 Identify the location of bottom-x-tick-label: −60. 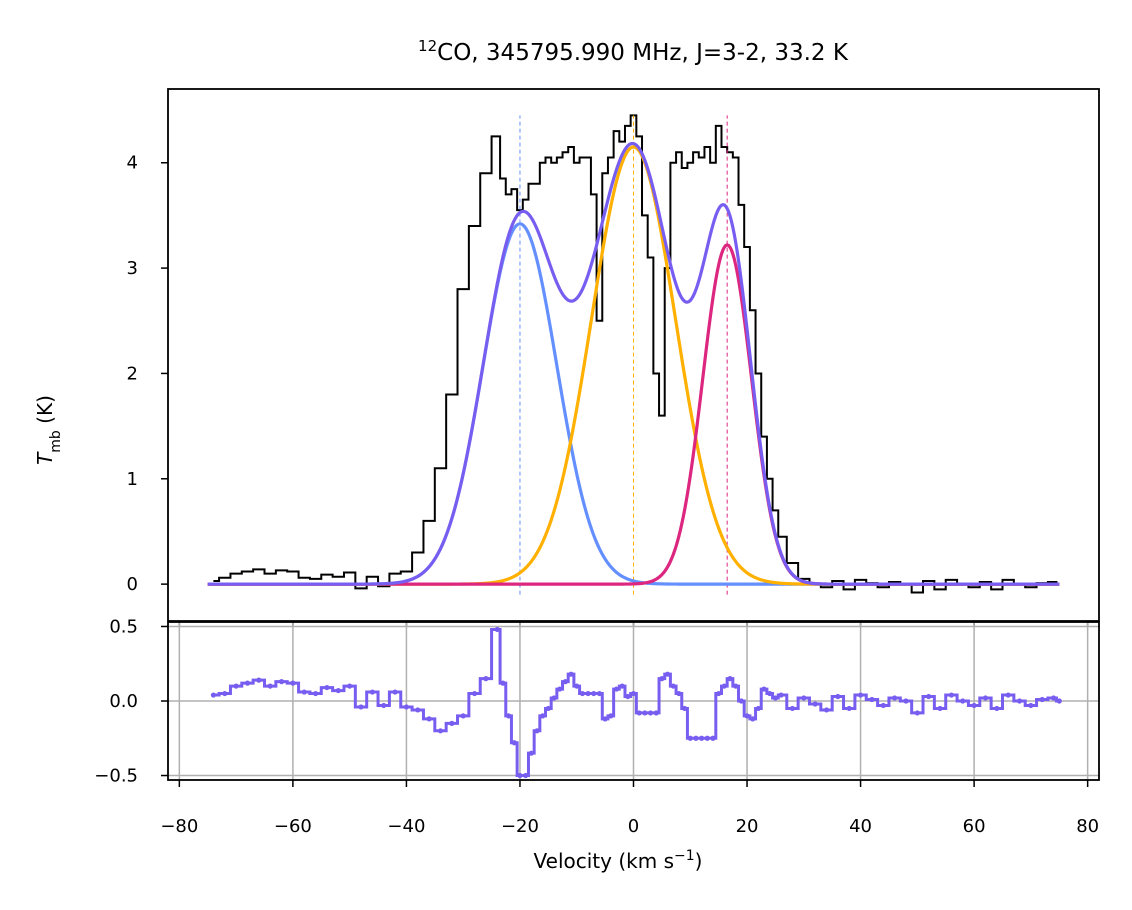
(293, 826).